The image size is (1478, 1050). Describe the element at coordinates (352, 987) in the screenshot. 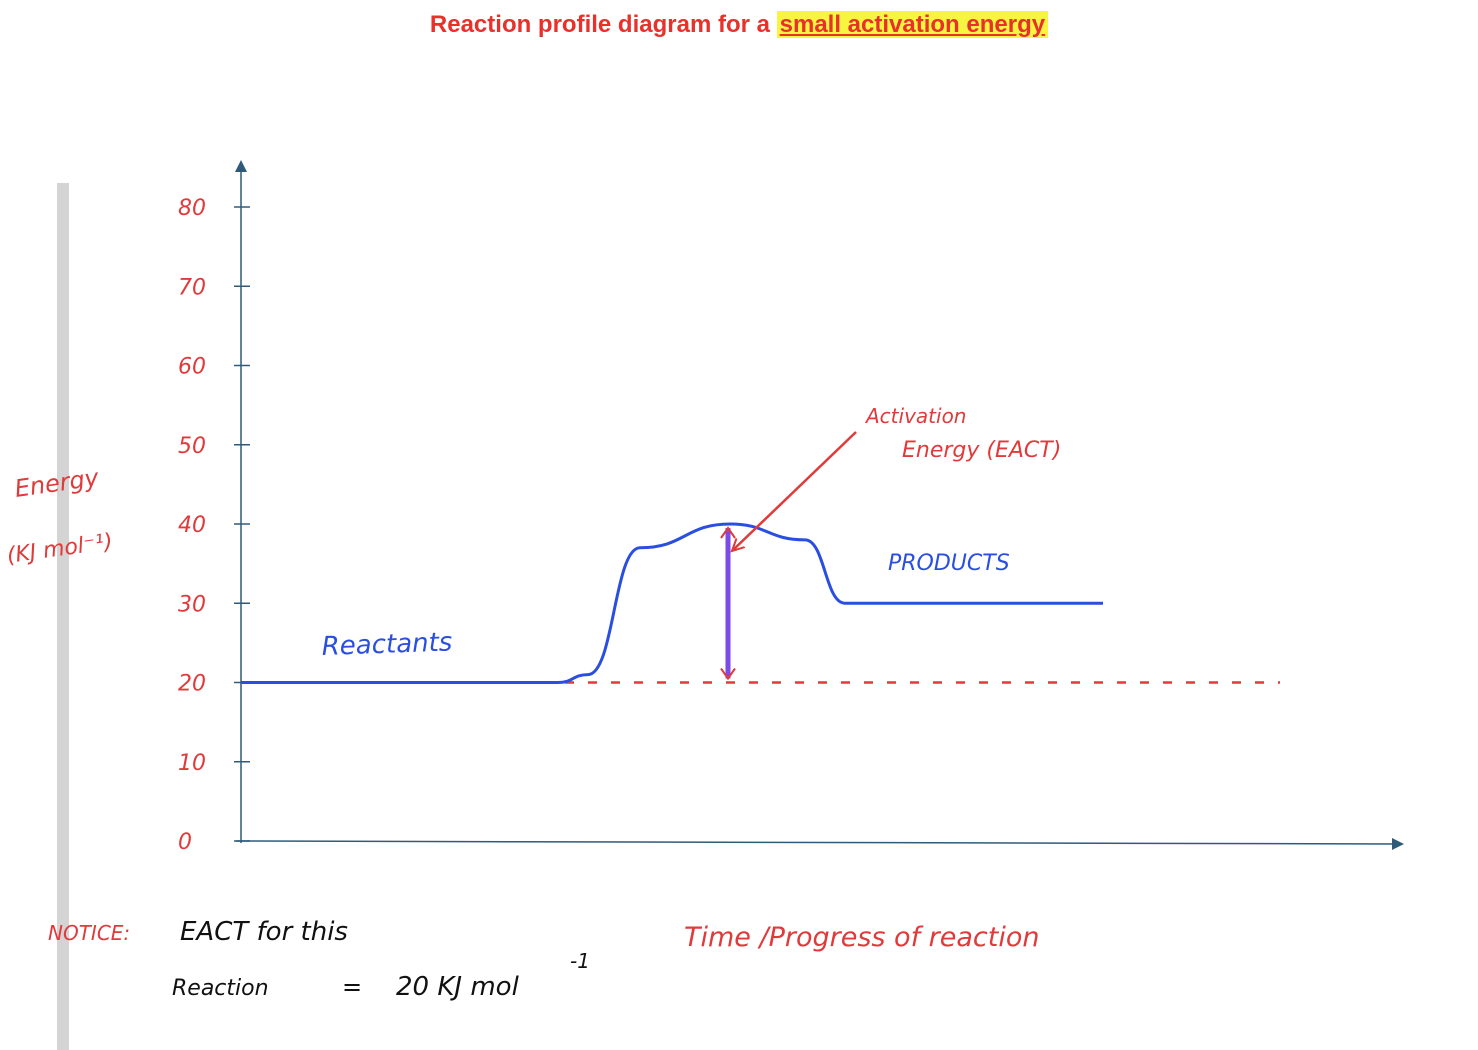

I see `notice-equals: =` at that location.